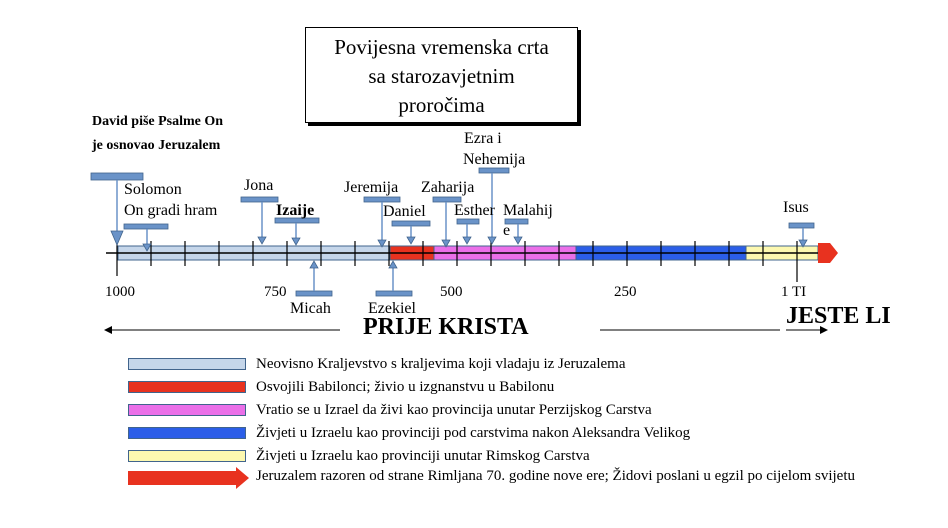 This screenshot has height=528, width=948. I want to click on jeremija-arrowhead, so click(382, 243).